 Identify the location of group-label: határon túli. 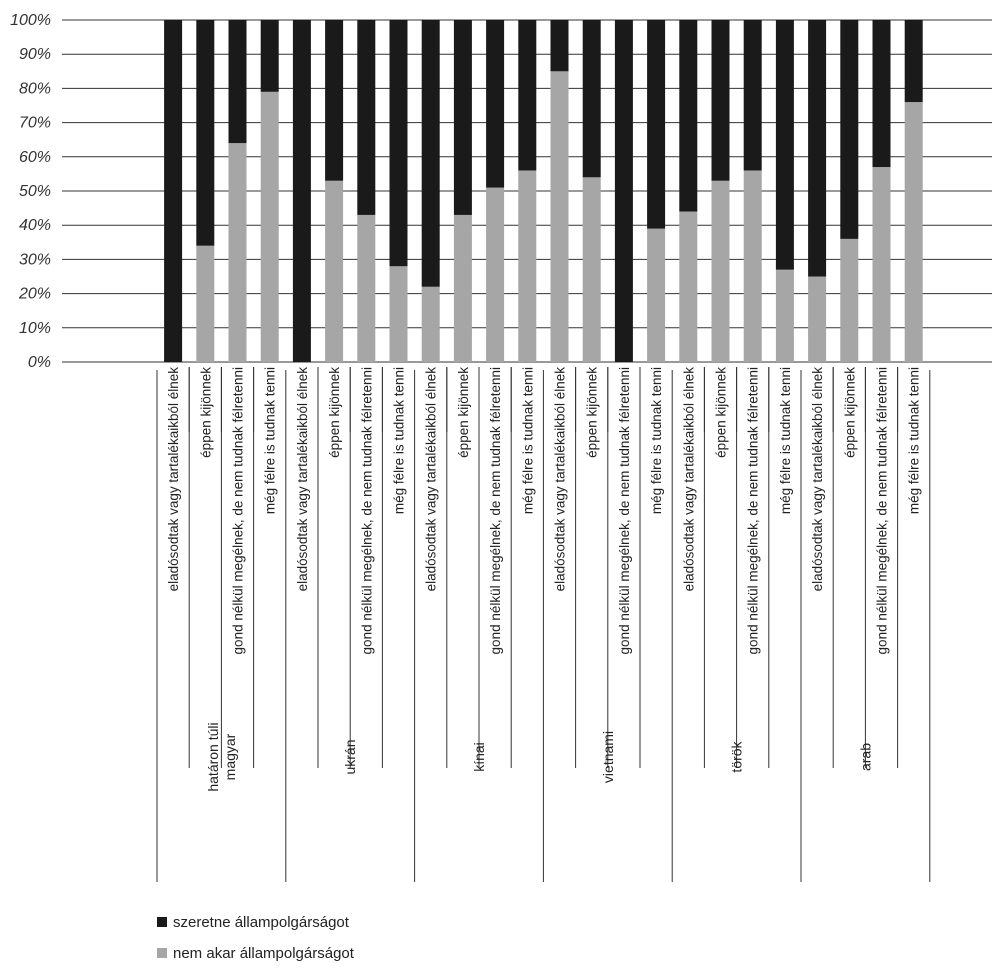
(213, 756).